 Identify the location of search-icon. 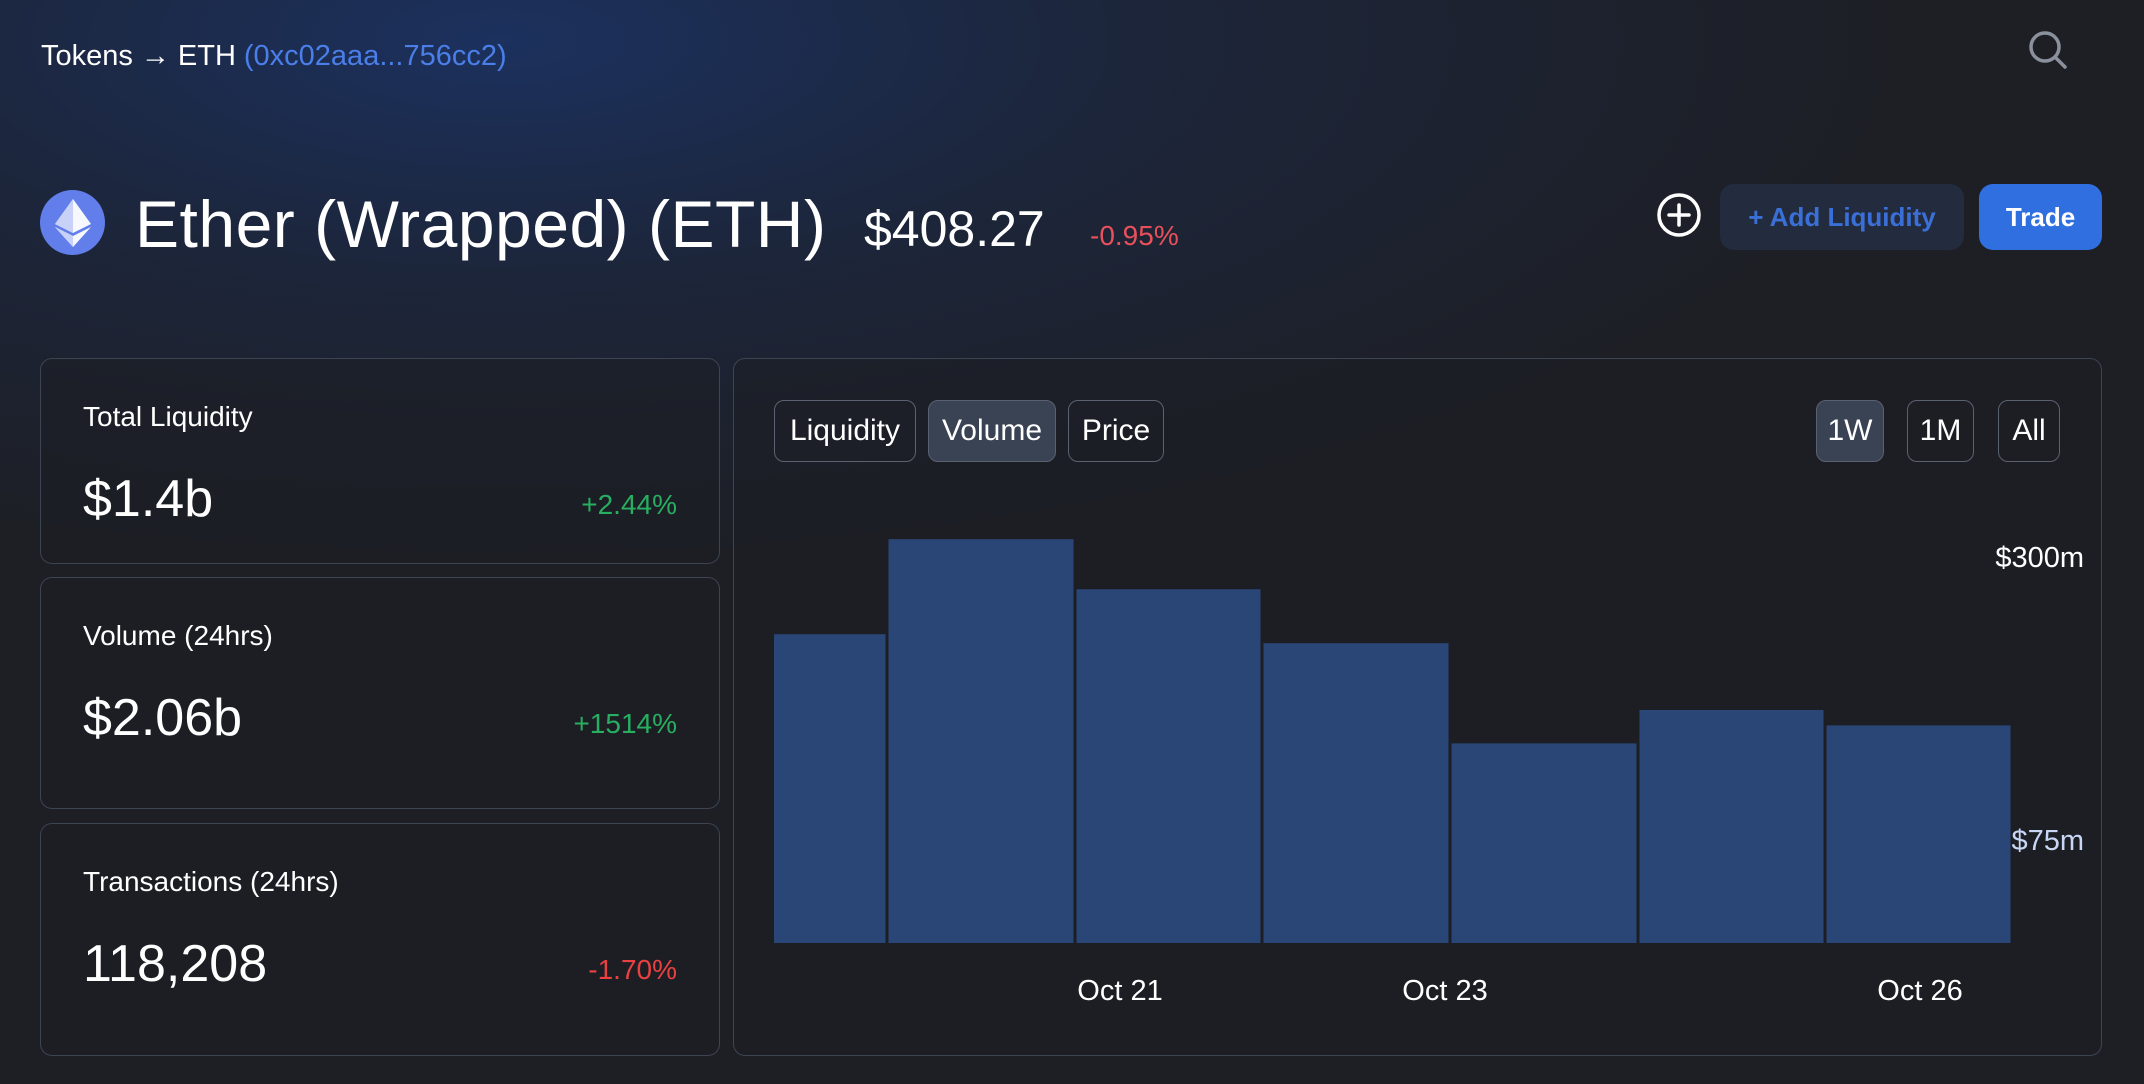
(2048, 50).